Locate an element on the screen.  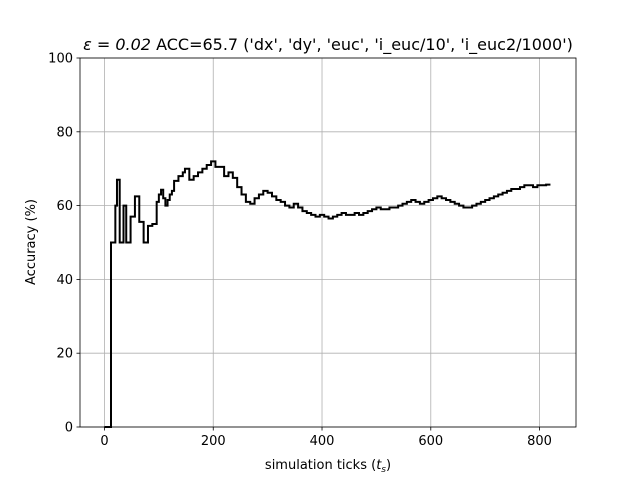
y-tick-label: 20 is located at coordinates (64, 354).